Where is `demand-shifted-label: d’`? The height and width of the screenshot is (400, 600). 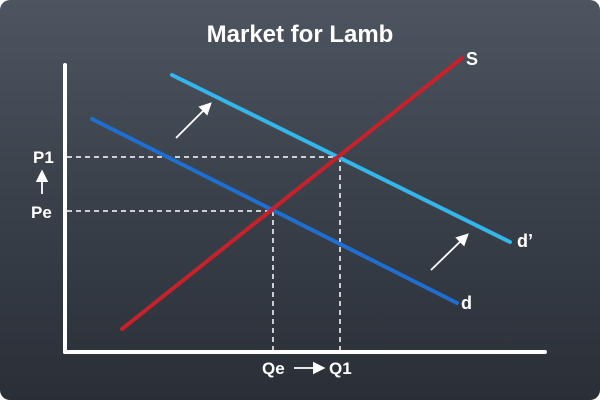 demand-shifted-label: d’ is located at coordinates (525, 241).